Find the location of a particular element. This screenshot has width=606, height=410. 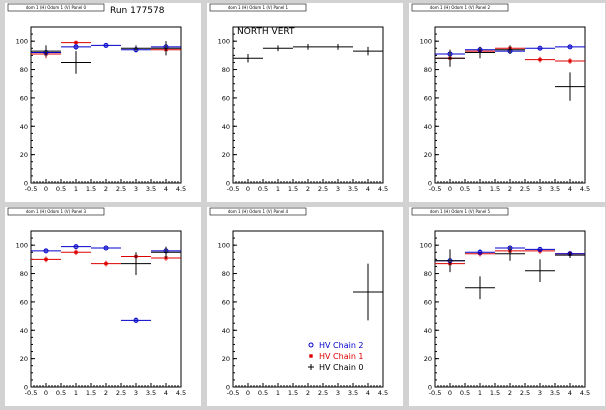

panel-title-text: dom 1 (H) Odom 1 (V) Panel 1 is located at coordinates (258, 7).